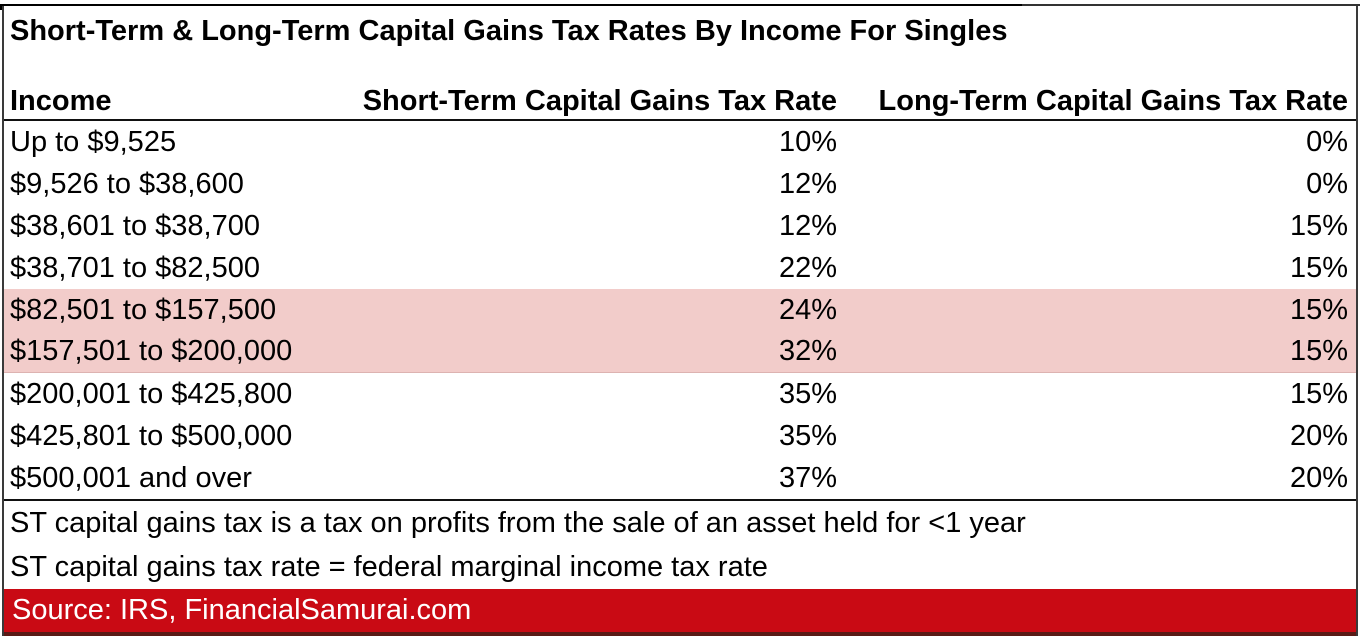 This screenshot has width=1367, height=641. What do you see at coordinates (680, 612) in the screenshot?
I see `source-attribution-bar: Source: IRS, FinancialSamurai.com` at bounding box center [680, 612].